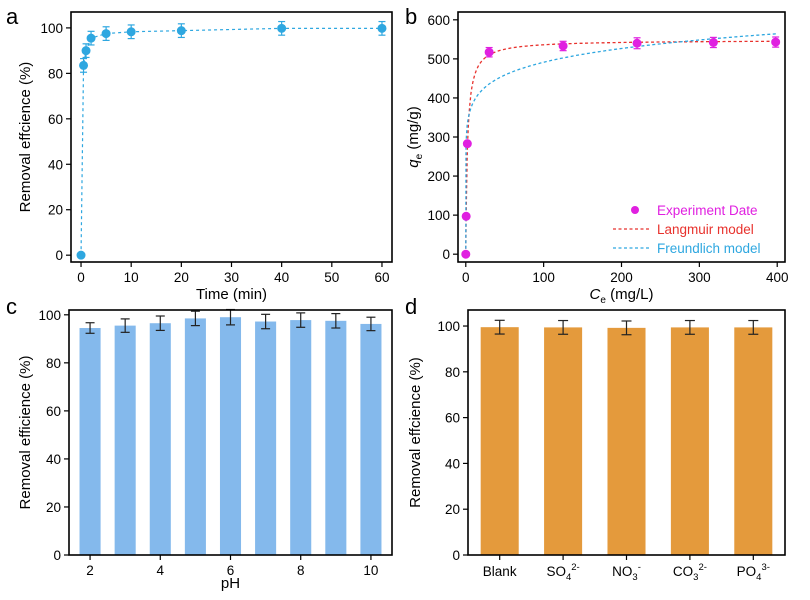  What do you see at coordinates (438, 176) in the screenshot?
I see `b-y-tick-label: 200` at bounding box center [438, 176].